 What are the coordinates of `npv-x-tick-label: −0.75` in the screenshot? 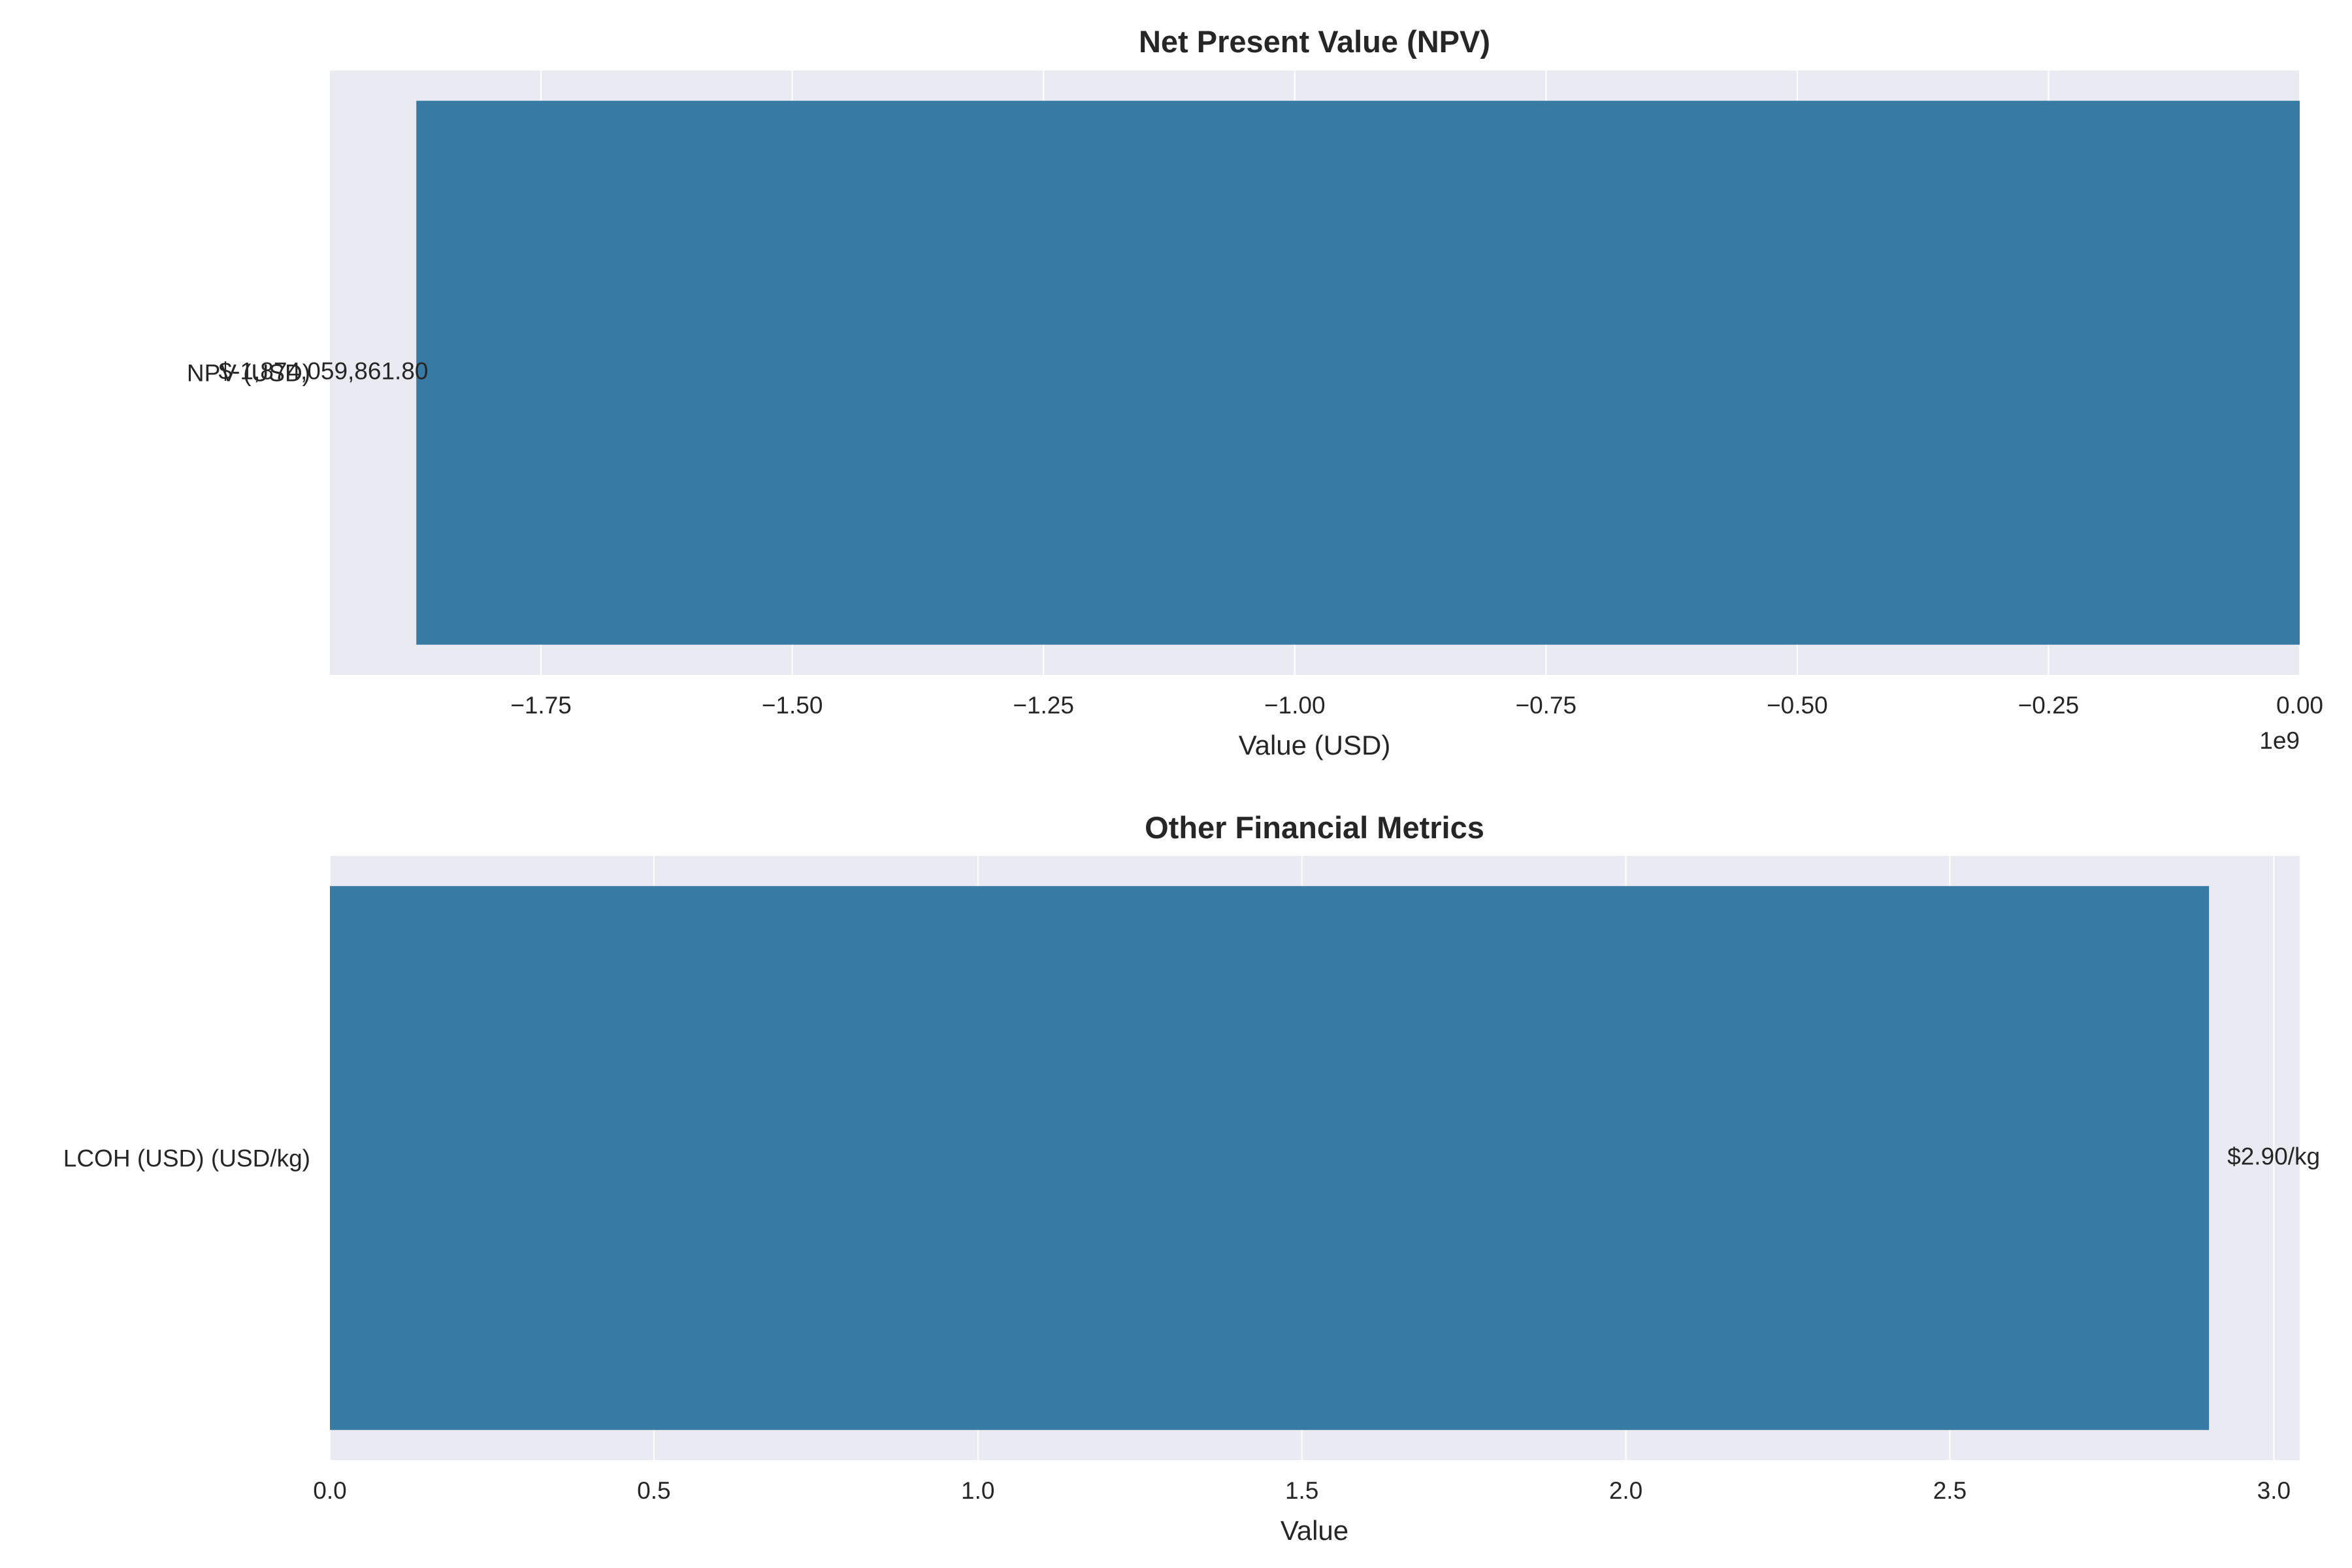 It's located at (1545, 705).